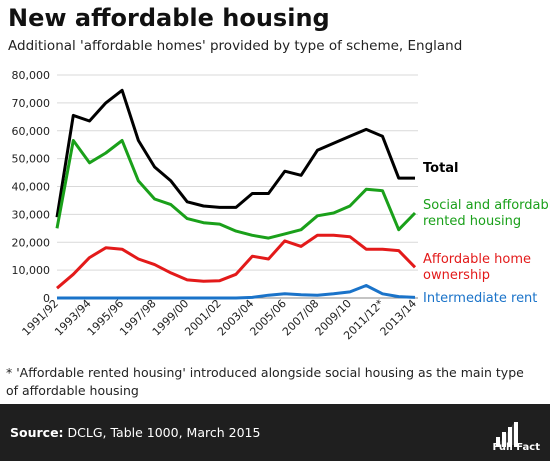  Describe the element at coordinates (31, 159) in the screenshot. I see `y-tick-label: 50,000` at that location.